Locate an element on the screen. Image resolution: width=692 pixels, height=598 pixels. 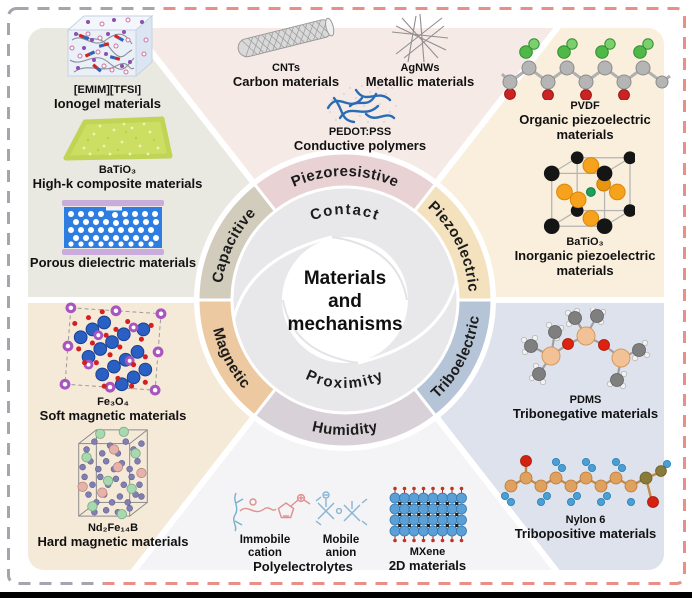
center-title-line2: and is located at coordinates (345, 301).